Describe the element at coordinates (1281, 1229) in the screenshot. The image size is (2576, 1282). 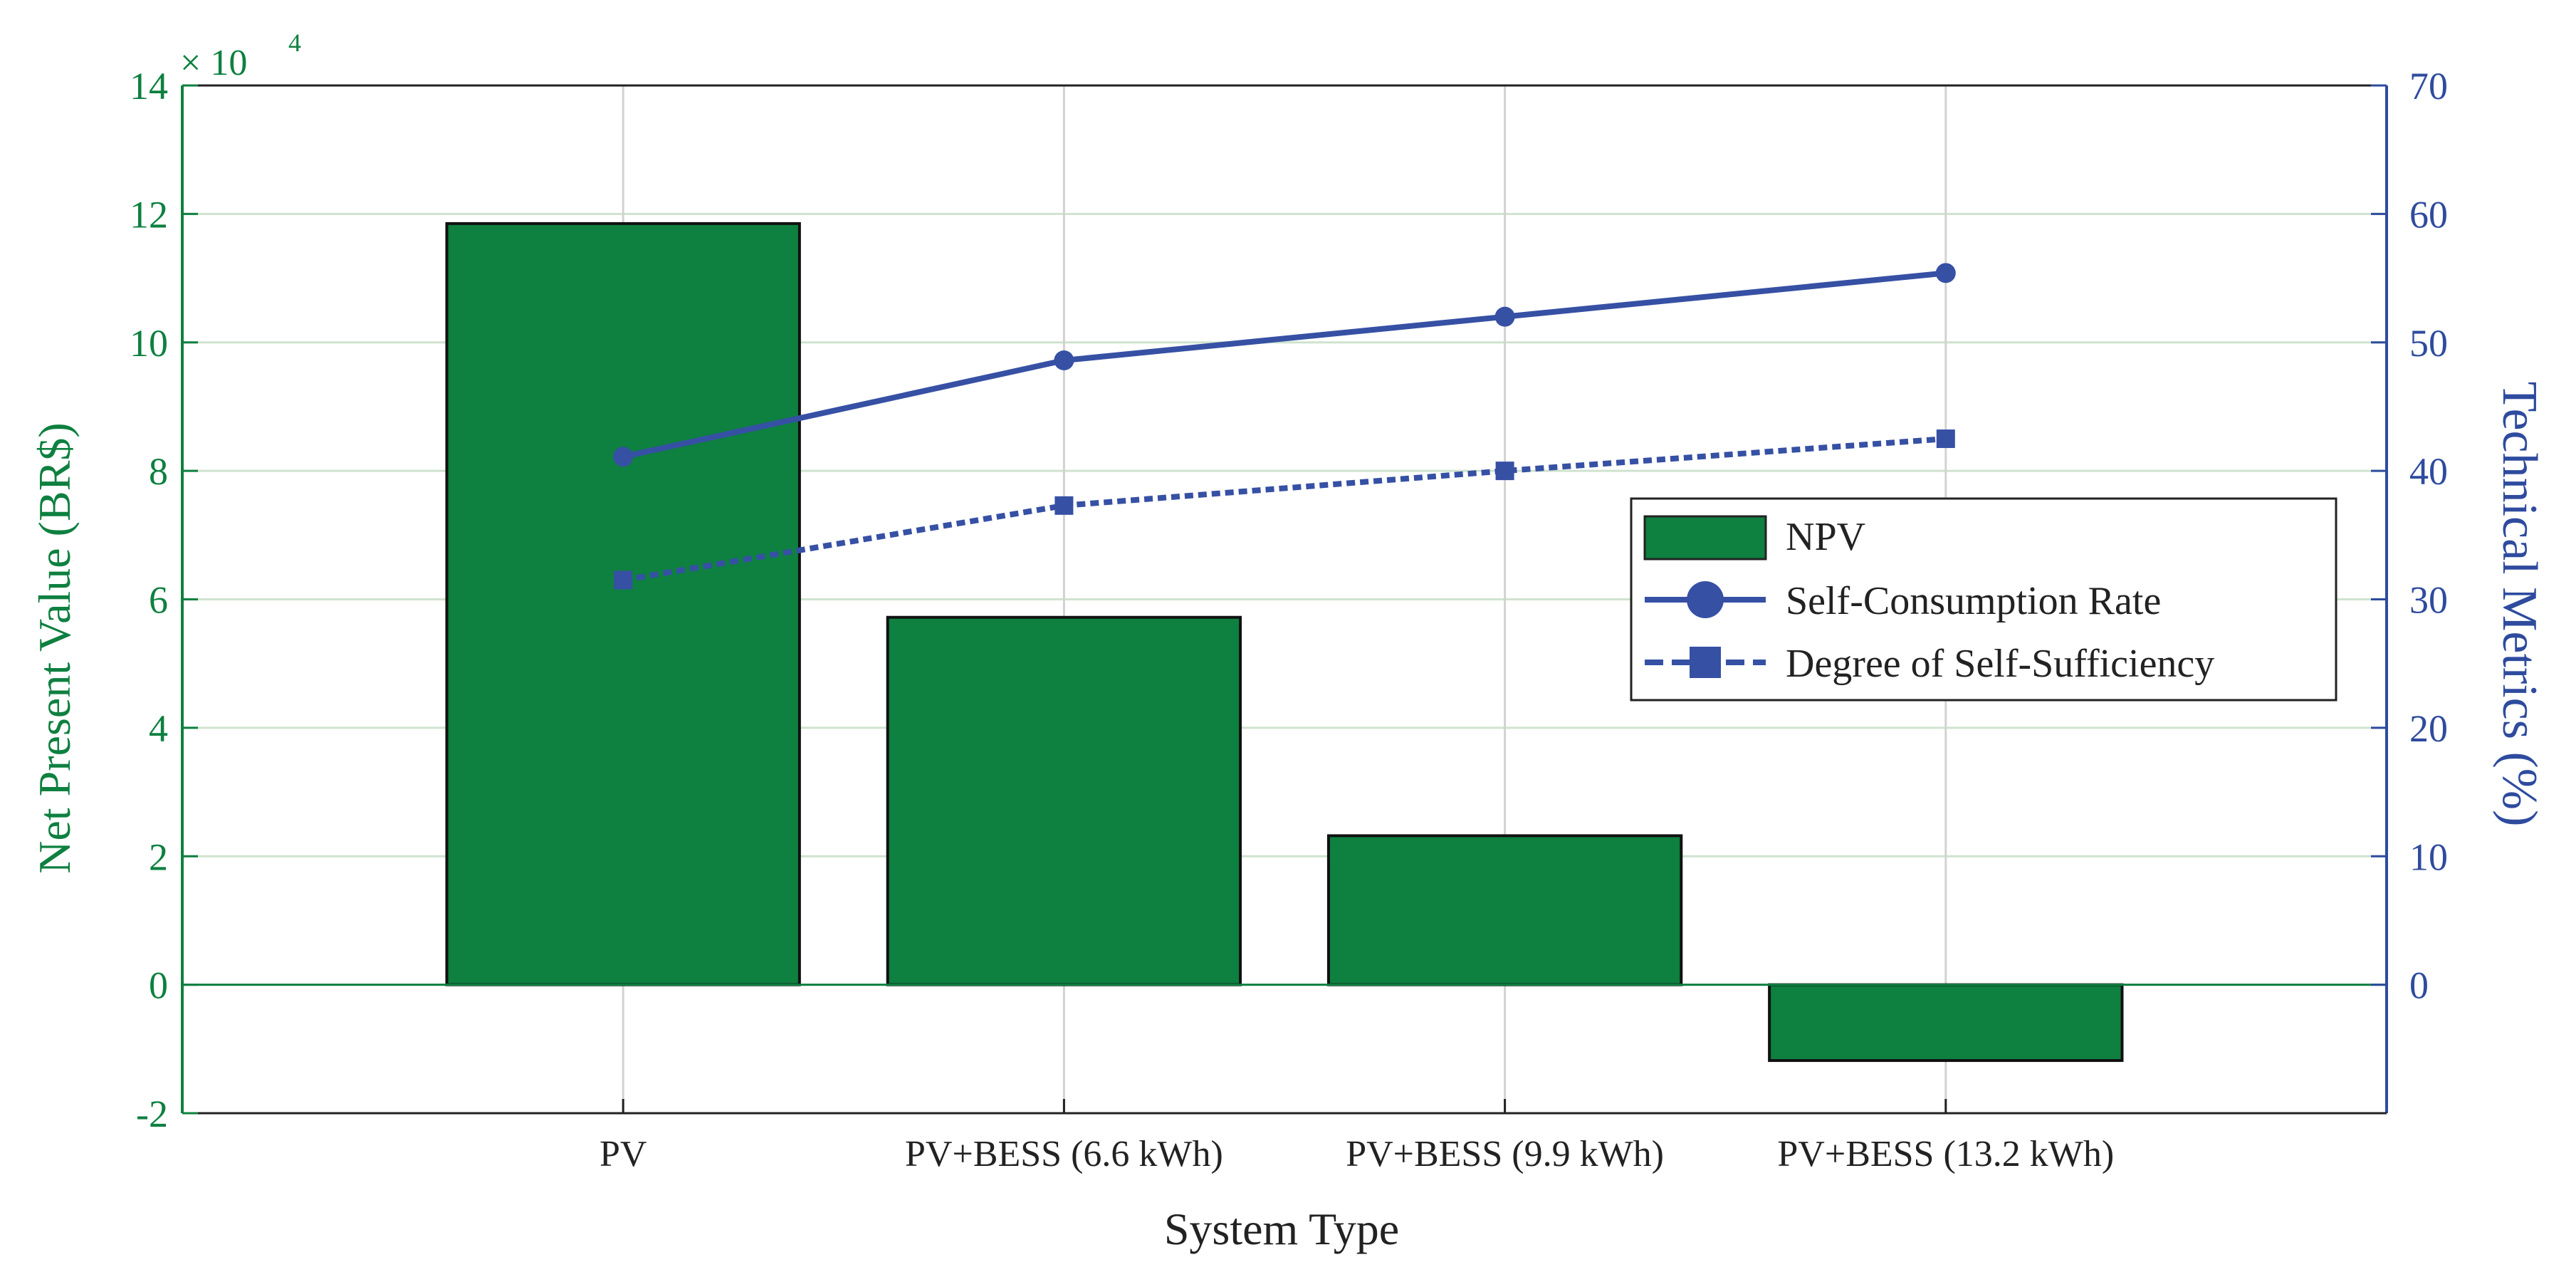
I see `x-axis-label: System Type` at that location.